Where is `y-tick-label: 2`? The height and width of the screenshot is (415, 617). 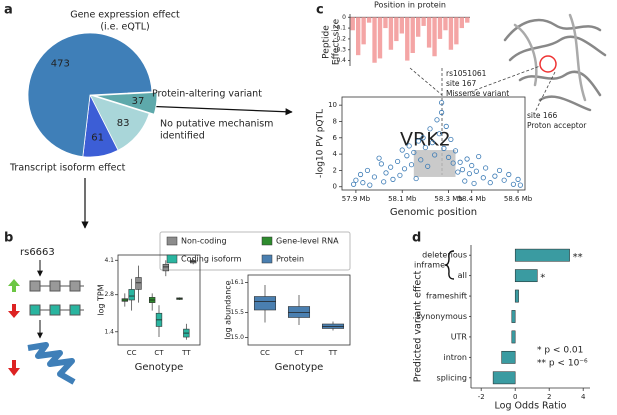
y-tick-label: 2 is located at coordinates (335, 170).